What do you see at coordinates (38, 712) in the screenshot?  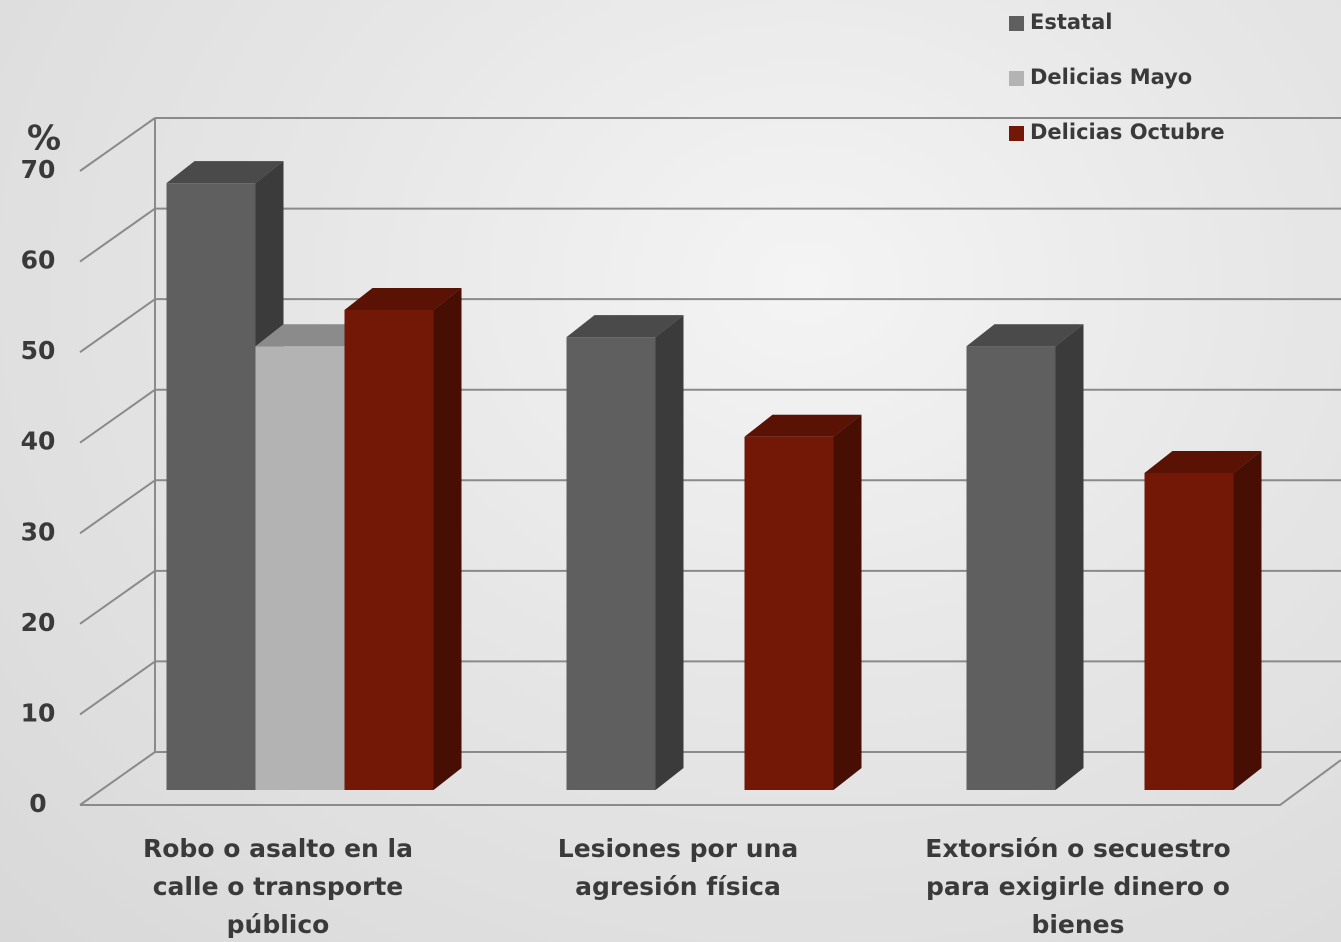 I see `y-tick-label: 10` at bounding box center [38, 712].